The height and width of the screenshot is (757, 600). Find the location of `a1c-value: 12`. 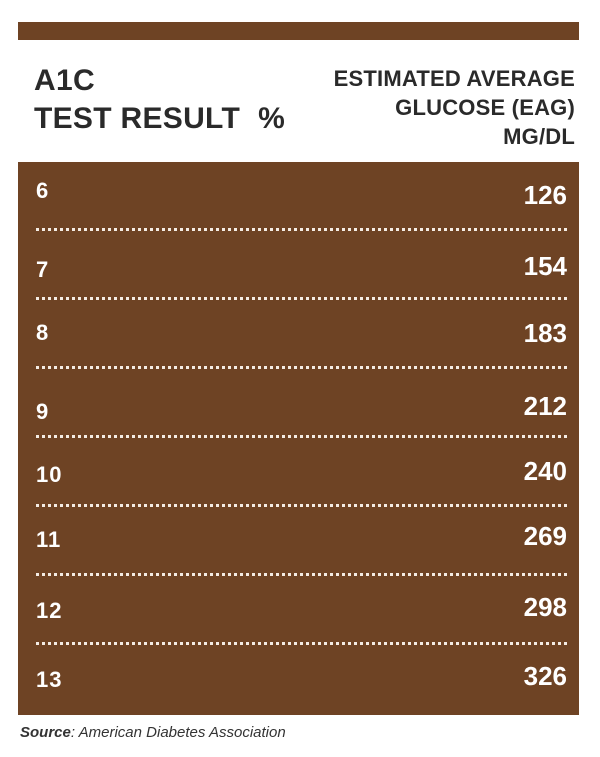

a1c-value: 12 is located at coordinates (49, 610).